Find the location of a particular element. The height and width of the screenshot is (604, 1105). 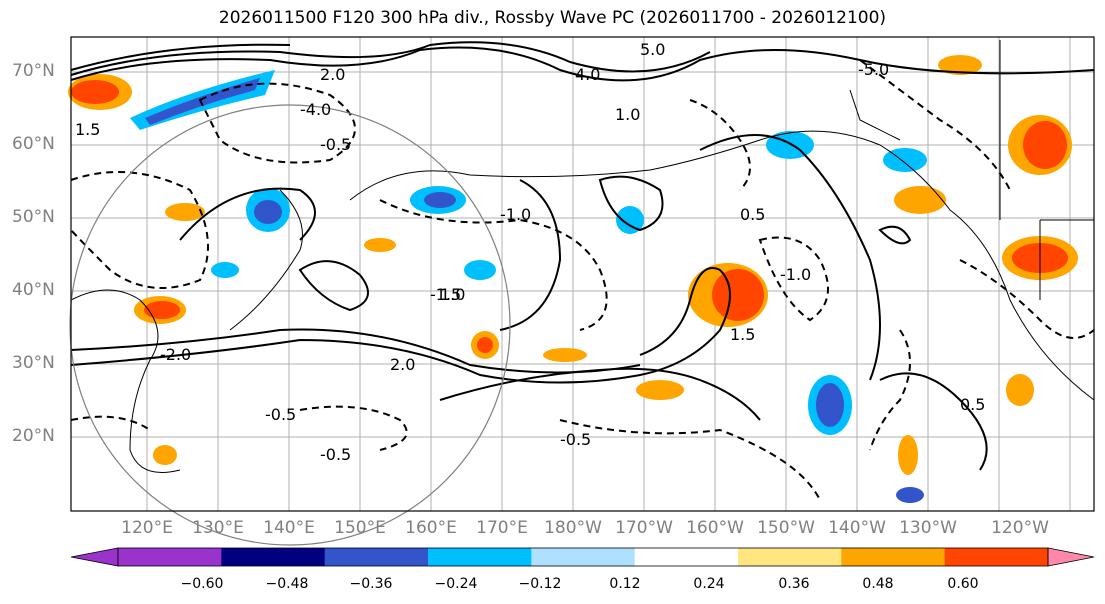

lon-label: 130°W is located at coordinates (928, 528).